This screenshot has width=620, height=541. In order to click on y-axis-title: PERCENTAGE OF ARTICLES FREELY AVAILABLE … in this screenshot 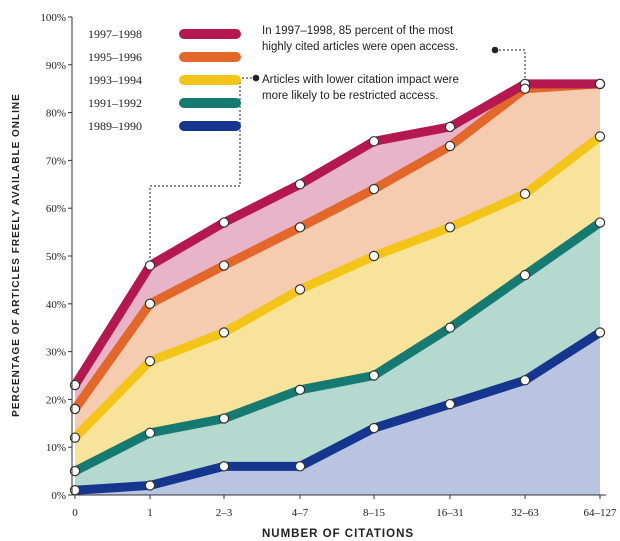, I will do `click(16, 255)`.